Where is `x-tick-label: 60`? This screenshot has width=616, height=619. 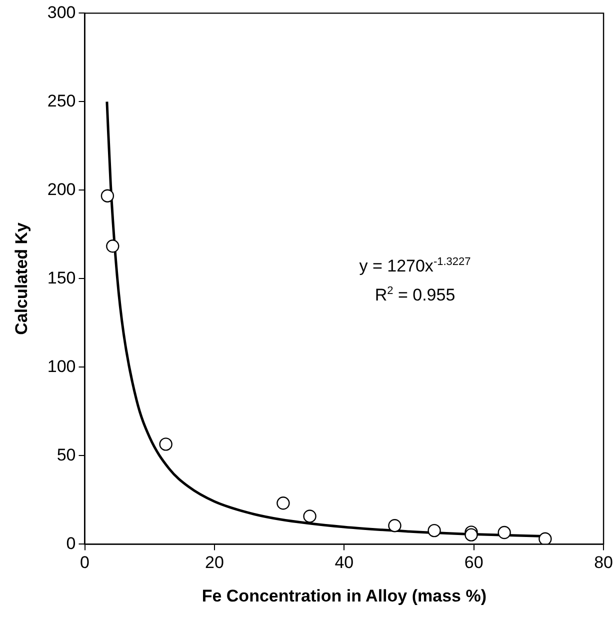 x-tick-label: 60 is located at coordinates (474, 562).